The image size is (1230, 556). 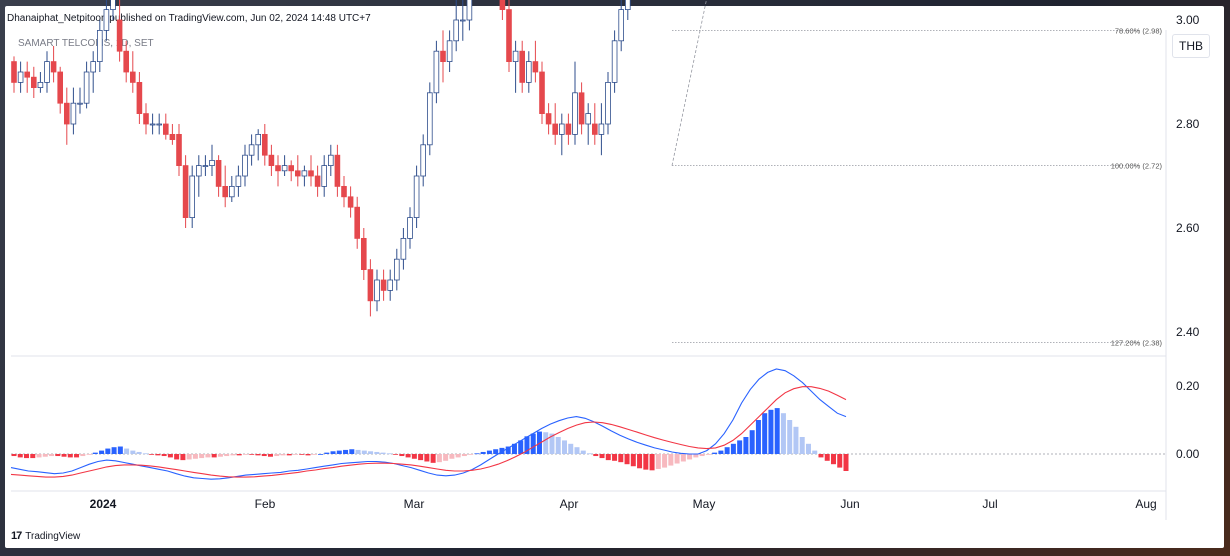 I want to click on brand-label: TradingView, so click(x=53, y=536).